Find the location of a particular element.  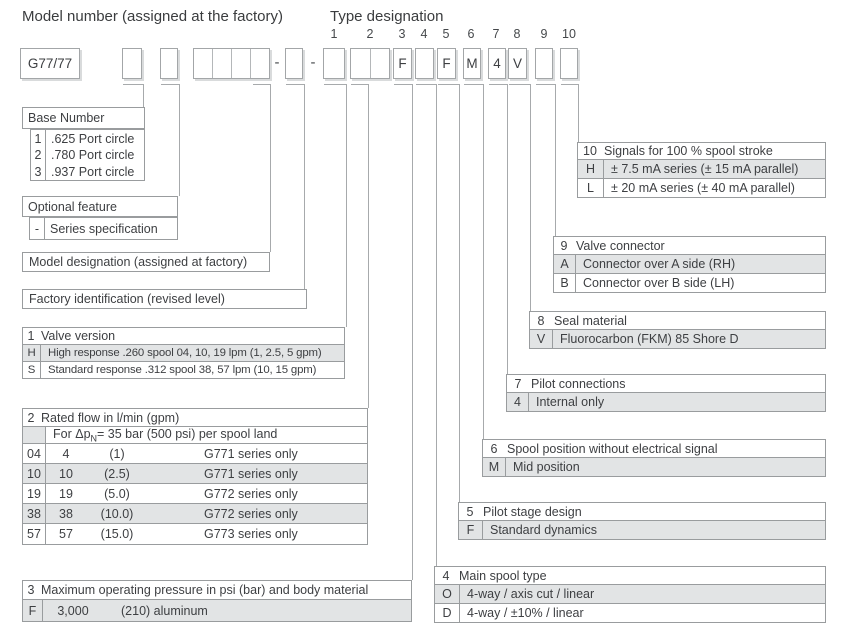

optional-feature-table: Optional feature - Series specification is located at coordinates (100, 218).